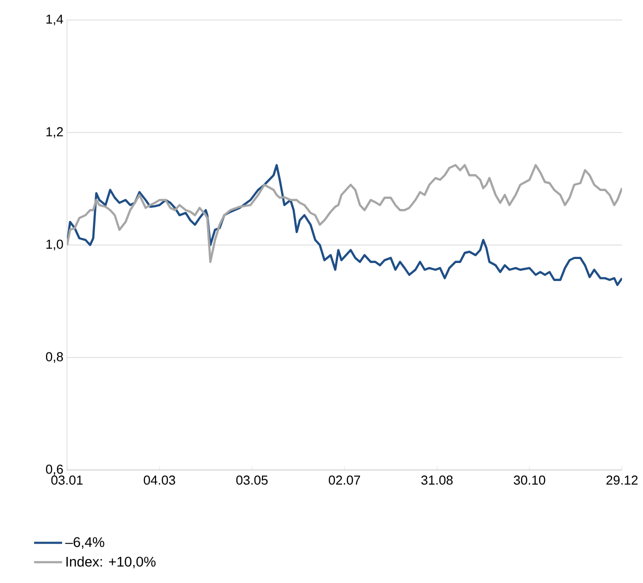 Image resolution: width=643 pixels, height=583 pixels. Describe the element at coordinates (84, 543) in the screenshot. I see `legend-label: –6,4%` at that location.